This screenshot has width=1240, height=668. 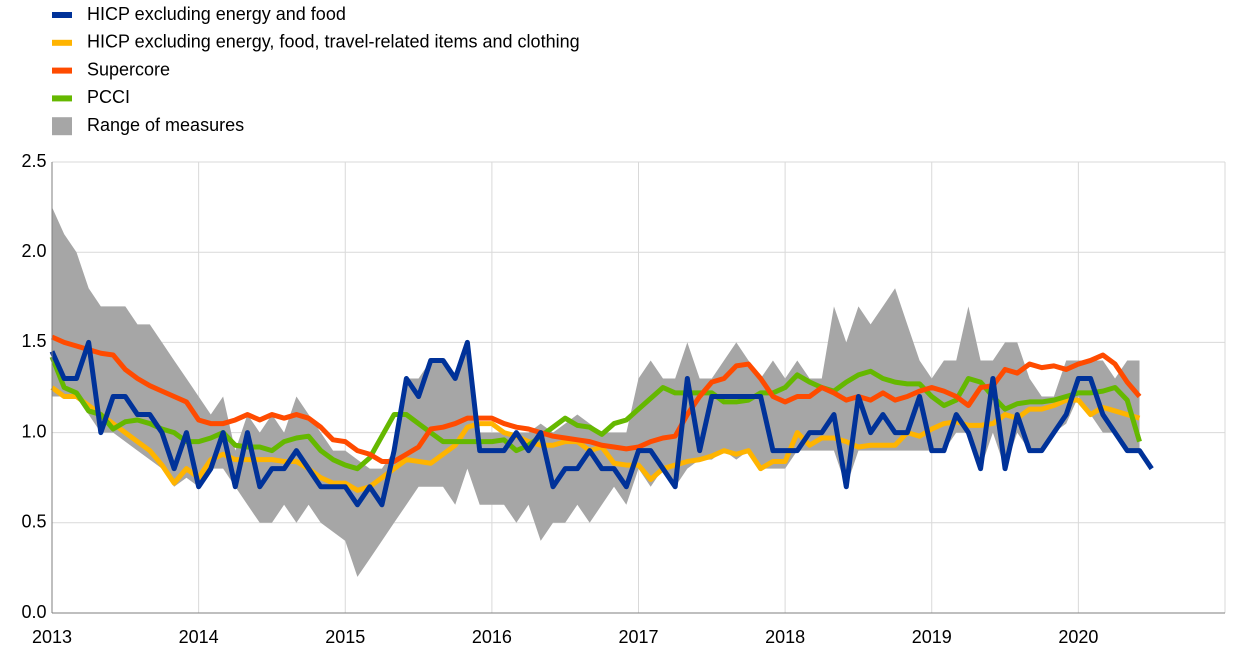 What do you see at coordinates (492, 637) in the screenshot?
I see `x-tick-label: 2016` at bounding box center [492, 637].